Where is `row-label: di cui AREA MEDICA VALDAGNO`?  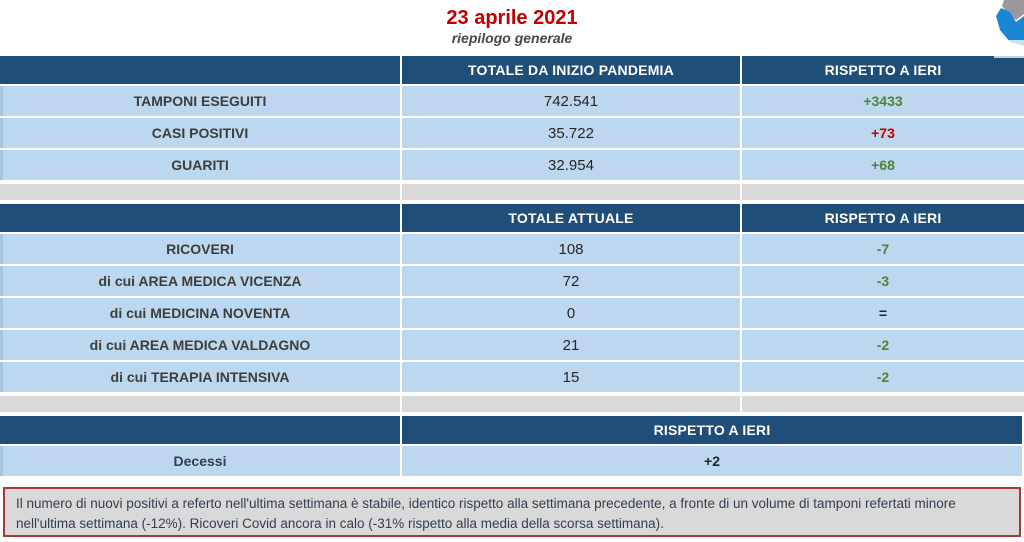 row-label: di cui AREA MEDICA VALDAGNO is located at coordinates (200, 345).